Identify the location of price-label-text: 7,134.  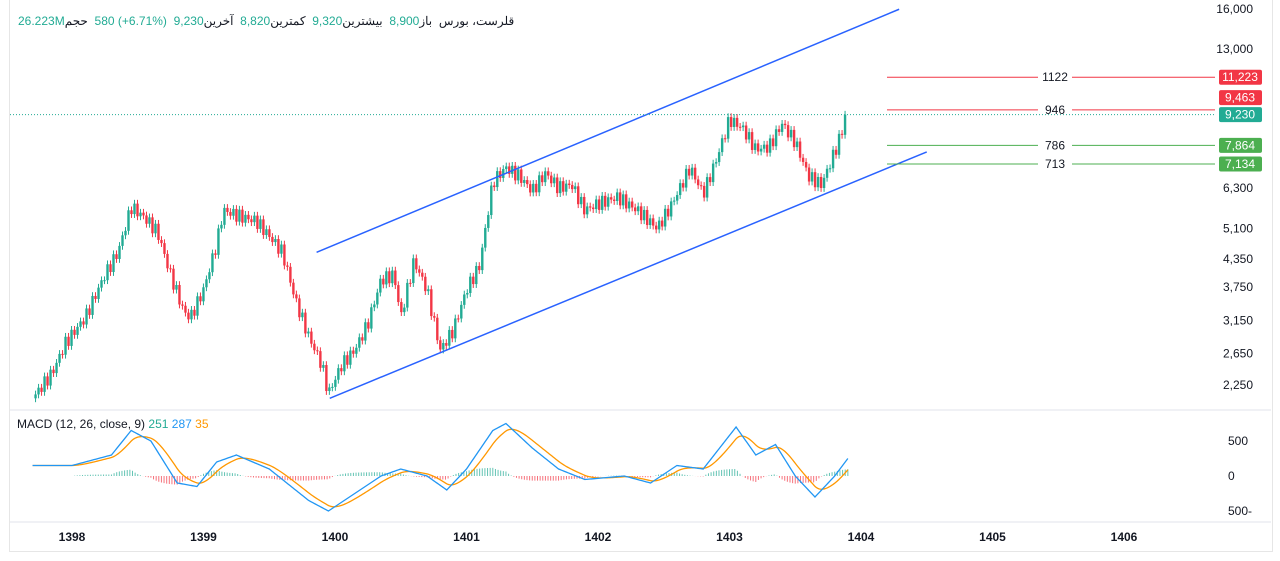
(1240, 164).